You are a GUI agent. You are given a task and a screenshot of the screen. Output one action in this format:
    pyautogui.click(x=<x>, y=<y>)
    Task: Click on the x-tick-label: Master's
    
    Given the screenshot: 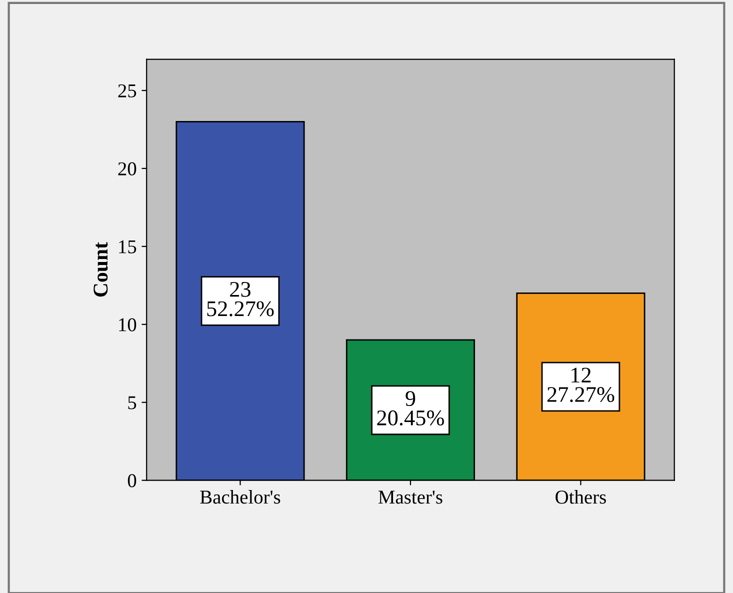 What is the action you would take?
    pyautogui.click(x=410, y=497)
    